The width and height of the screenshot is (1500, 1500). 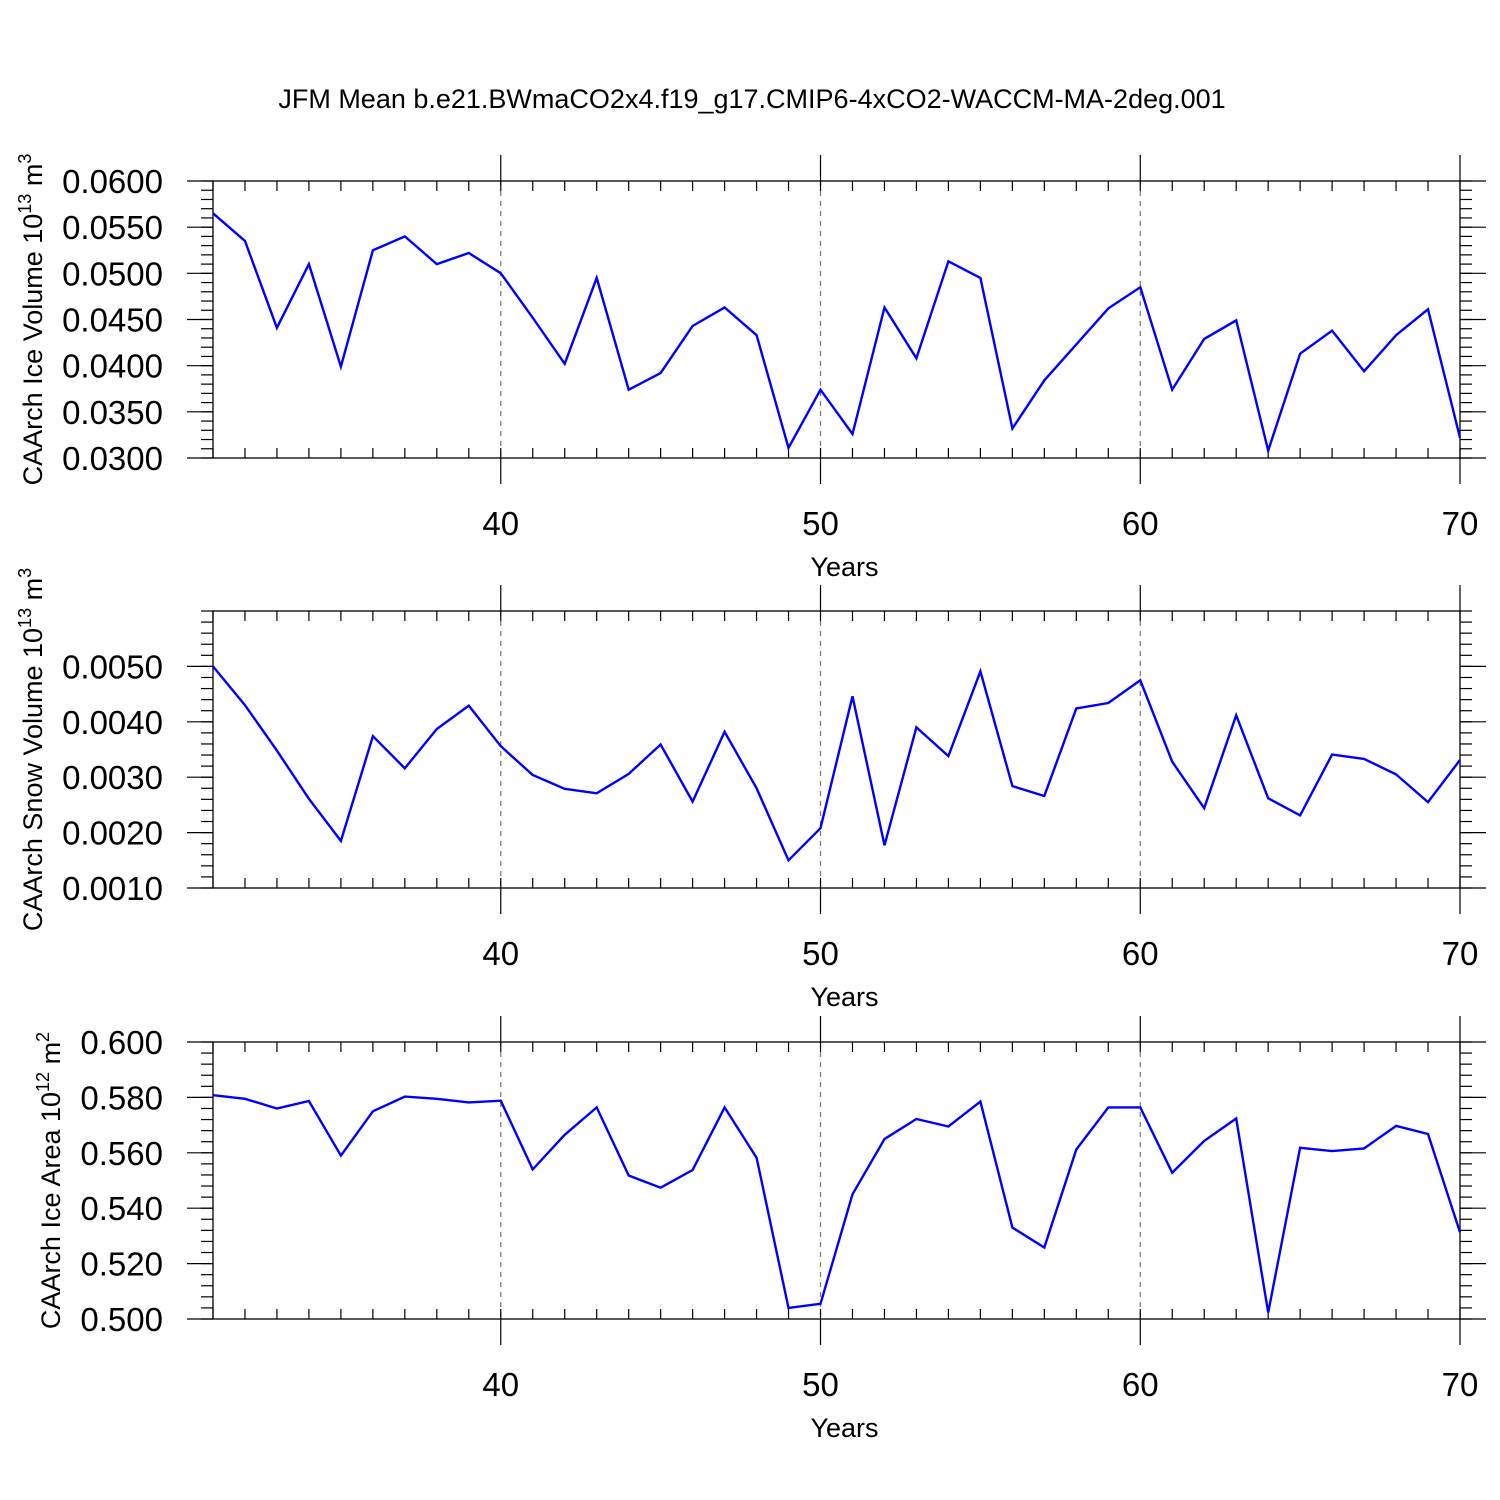 What do you see at coordinates (112, 227) in the screenshot?
I see `y-tick-label: 0.0550` at bounding box center [112, 227].